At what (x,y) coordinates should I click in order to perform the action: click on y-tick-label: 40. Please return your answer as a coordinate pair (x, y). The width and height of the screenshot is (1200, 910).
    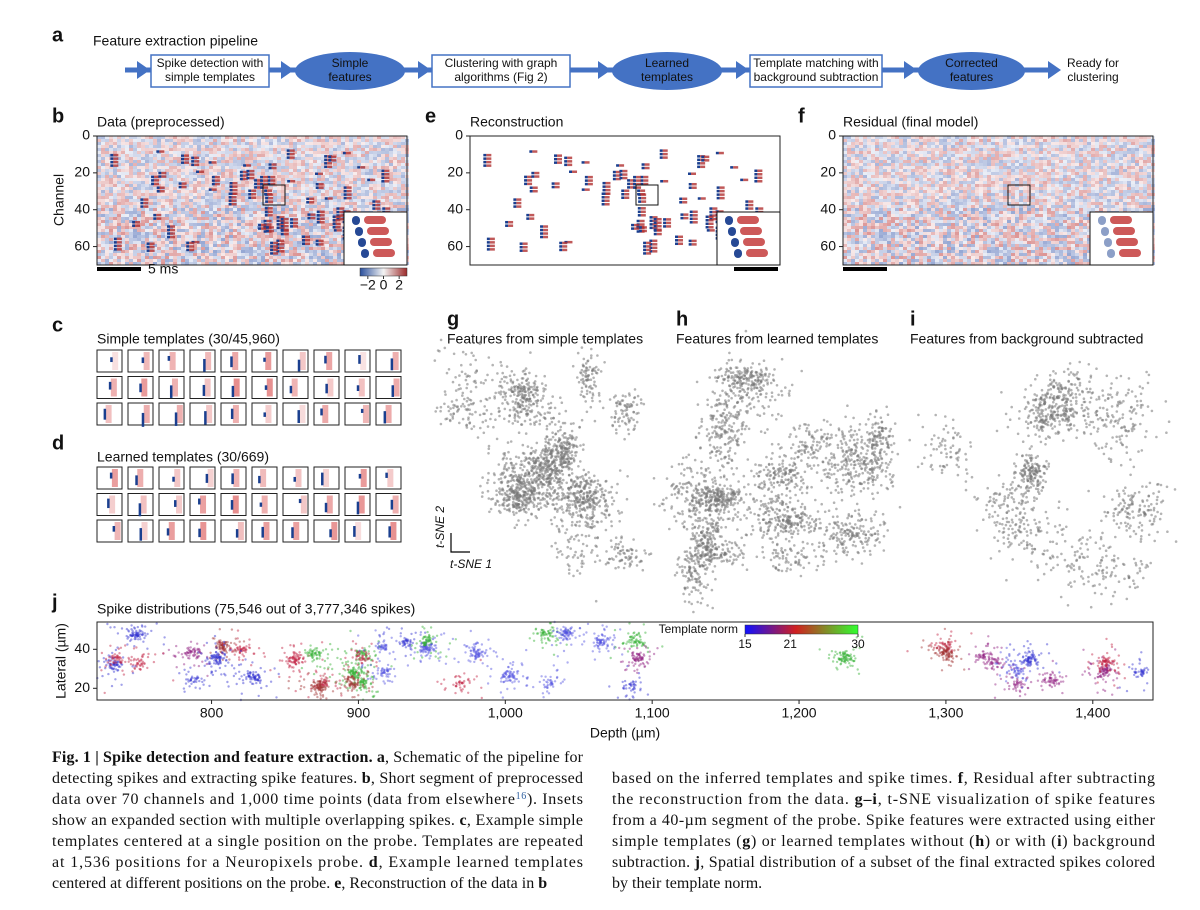
    Looking at the image, I should click on (82, 208).